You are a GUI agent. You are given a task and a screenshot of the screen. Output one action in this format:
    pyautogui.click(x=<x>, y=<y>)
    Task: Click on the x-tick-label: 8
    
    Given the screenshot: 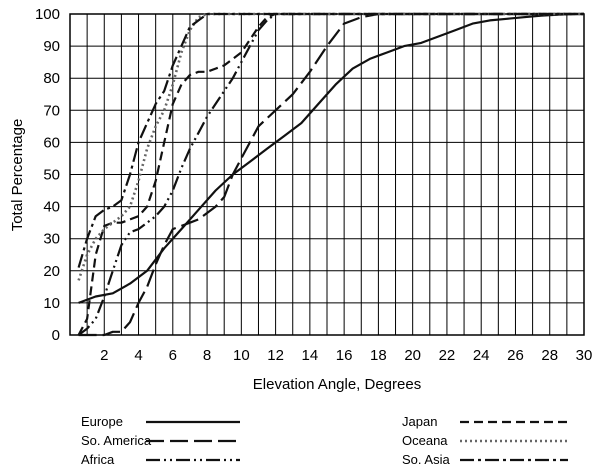 What is the action you would take?
    pyautogui.click(x=207, y=355)
    